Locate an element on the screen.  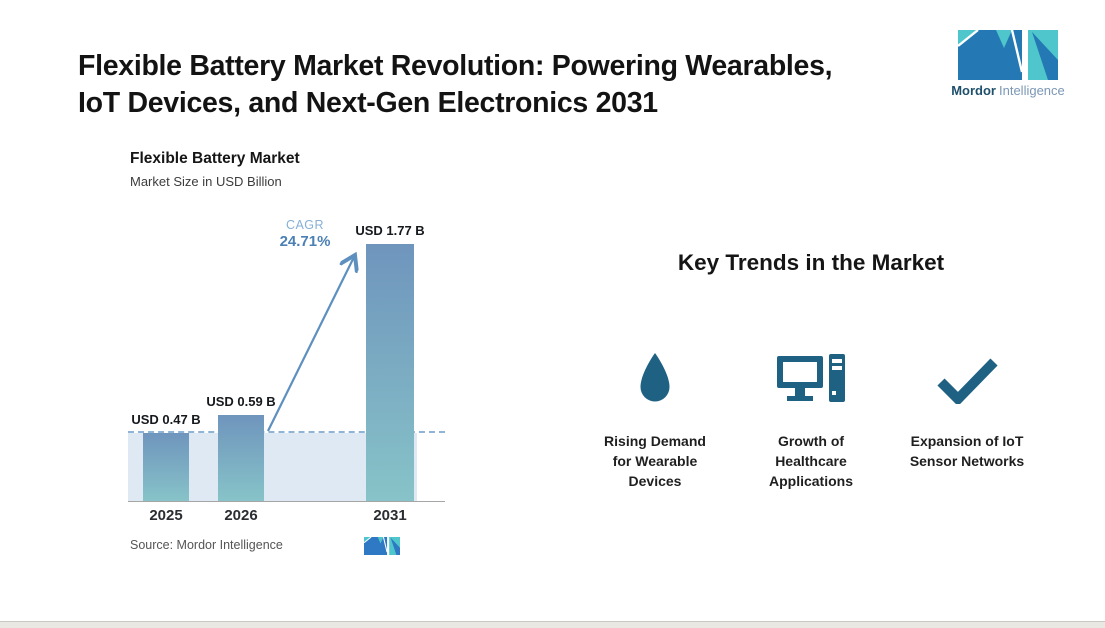
cagr-annotation: CAGR 24.71% is located at coordinates (305, 234).